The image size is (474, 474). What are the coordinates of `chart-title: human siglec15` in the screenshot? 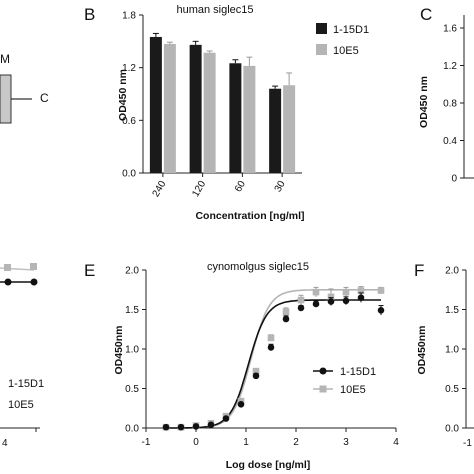 It's located at (214, 10).